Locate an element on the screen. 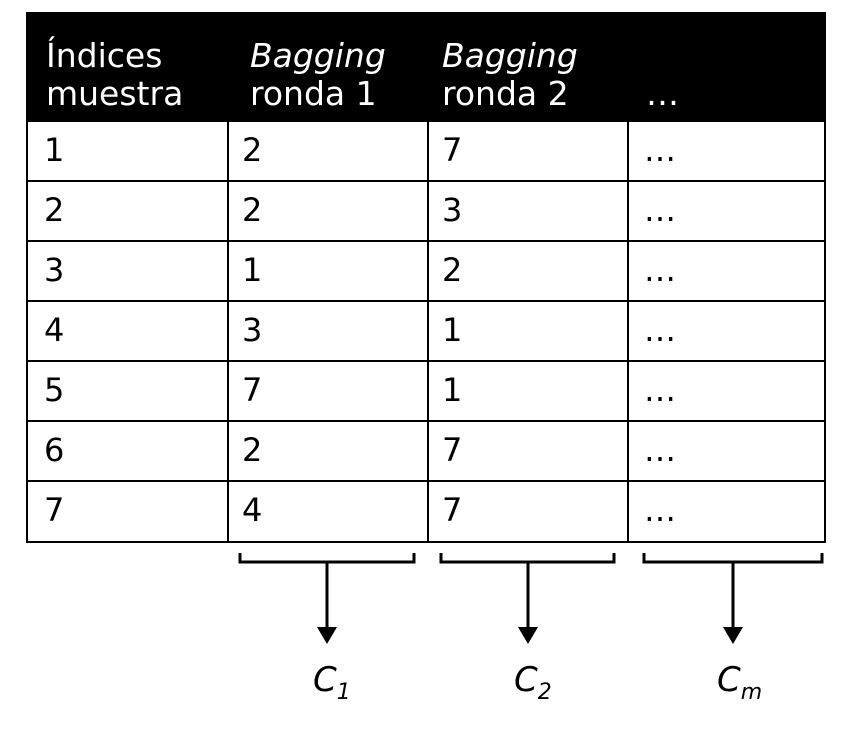  classifier-label-cm: Cm is located at coordinates (739, 682).